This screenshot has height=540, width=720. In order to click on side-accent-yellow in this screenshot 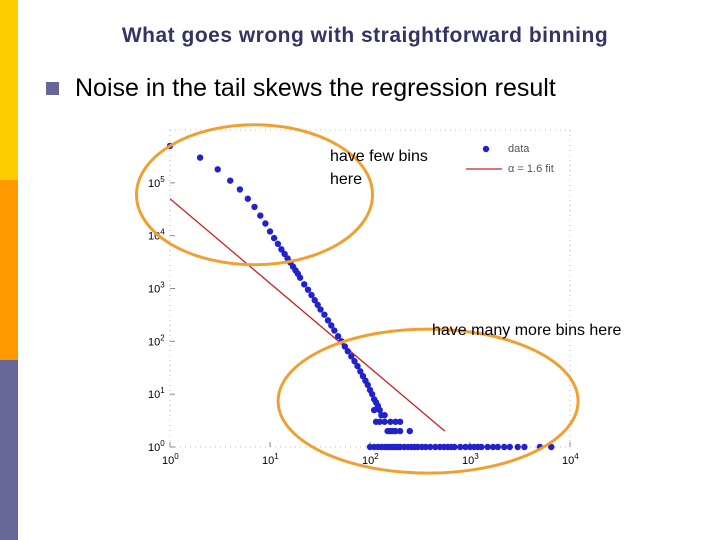, I will do `click(9, 90)`.